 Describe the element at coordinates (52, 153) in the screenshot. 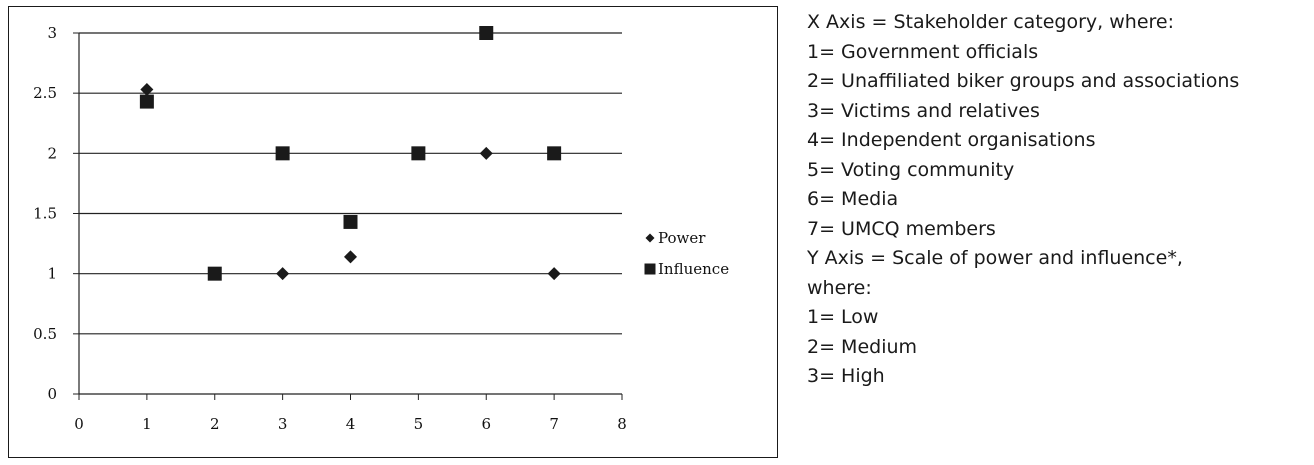

I see `y-tick-label: 2` at that location.